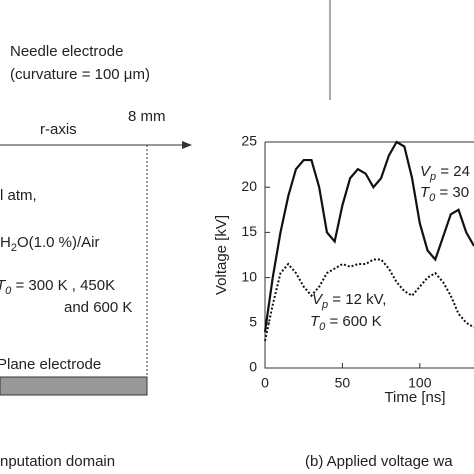 This screenshot has height=474, width=474. I want to click on caption: (b) Applied voltage wa, so click(379, 461).